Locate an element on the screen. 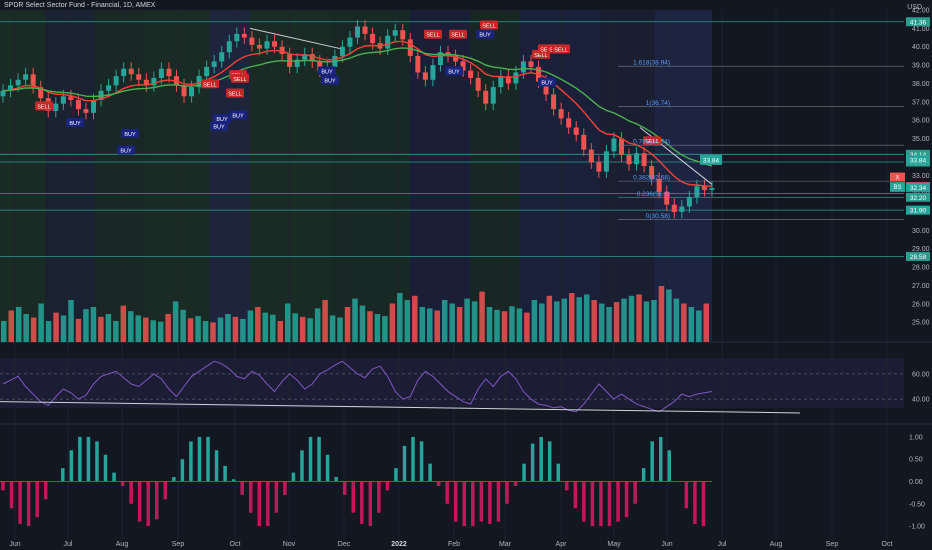  time-tick-label: Jun is located at coordinates (666, 544).